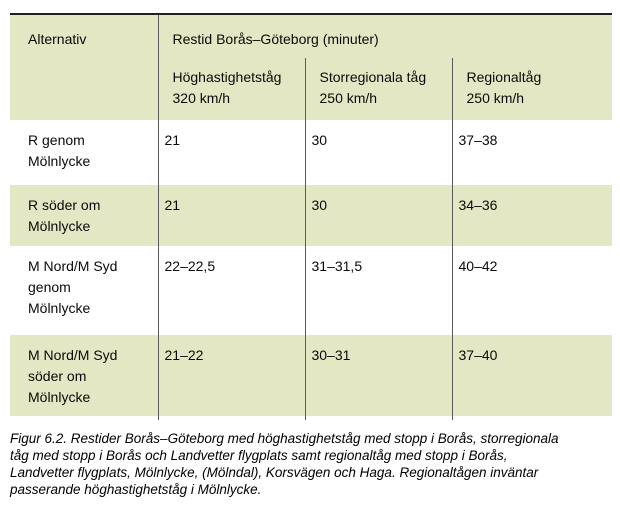 This screenshot has width=620, height=523. Describe the element at coordinates (532, 290) in the screenshot. I see `cell-value: 40–42` at that location.